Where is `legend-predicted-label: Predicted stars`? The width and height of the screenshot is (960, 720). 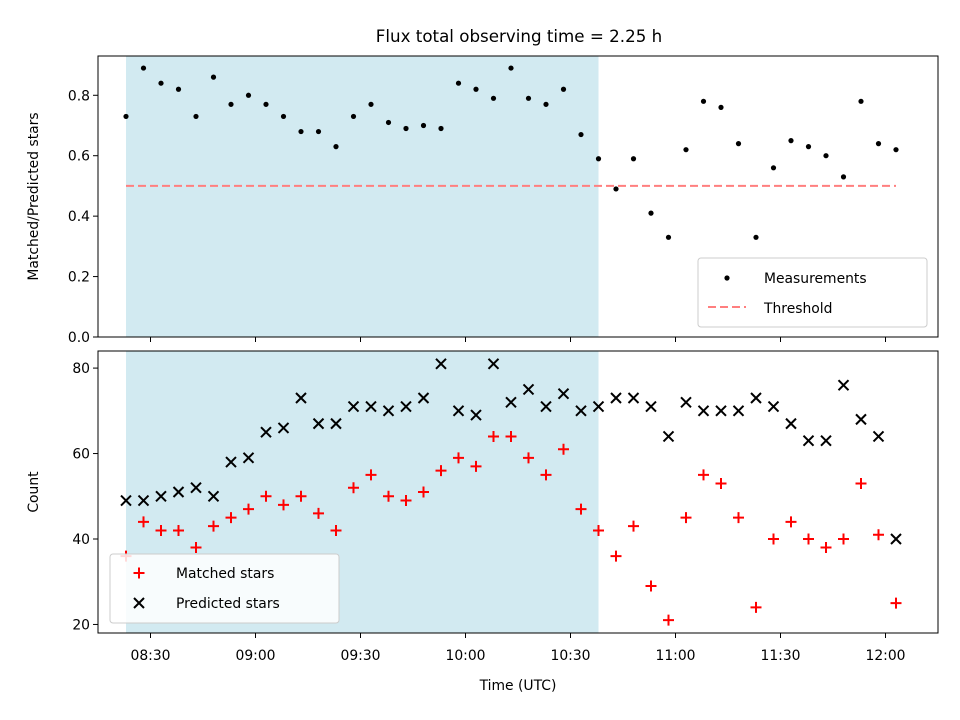 legend-predicted-label: Predicted stars is located at coordinates (228, 604).